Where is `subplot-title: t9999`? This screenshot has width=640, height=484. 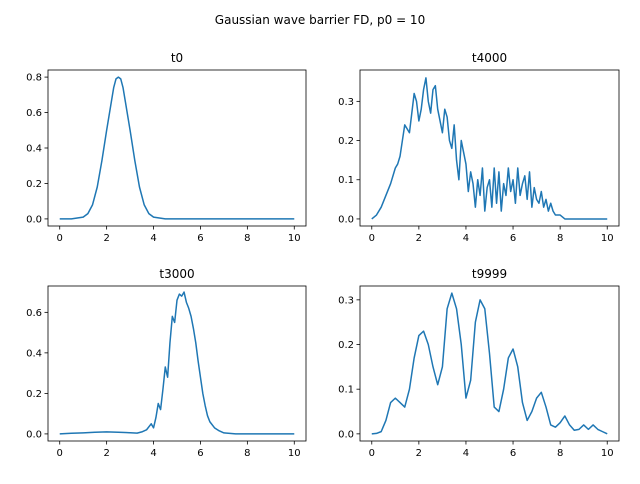
subplot-title: t9999 is located at coordinates (489, 274).